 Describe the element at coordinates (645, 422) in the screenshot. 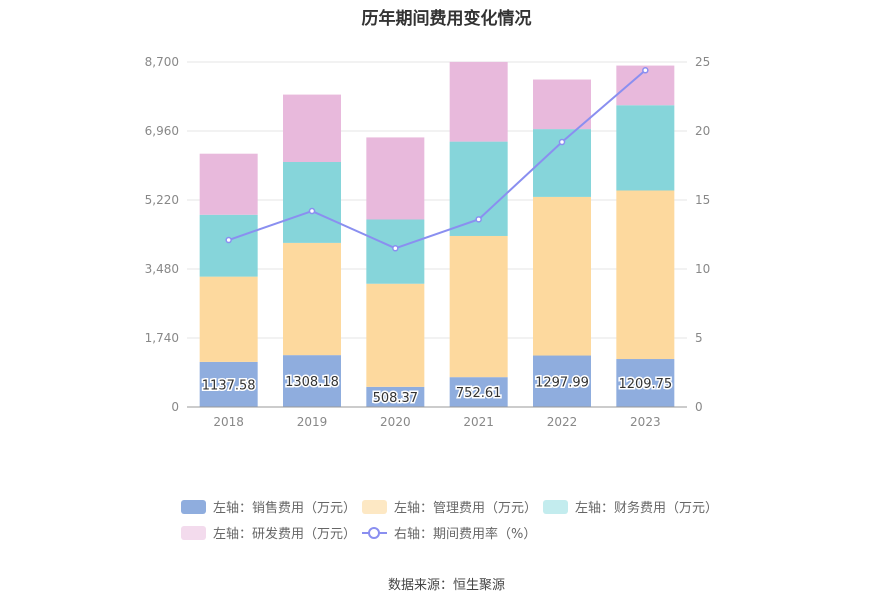

I see `x-tick-label: 2023` at that location.